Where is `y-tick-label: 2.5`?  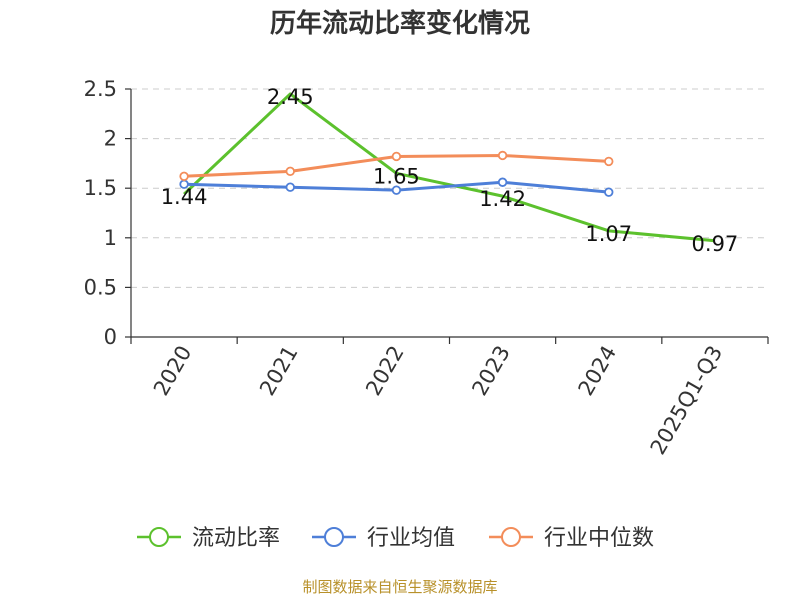 y-tick-label: 2.5 is located at coordinates (100, 89).